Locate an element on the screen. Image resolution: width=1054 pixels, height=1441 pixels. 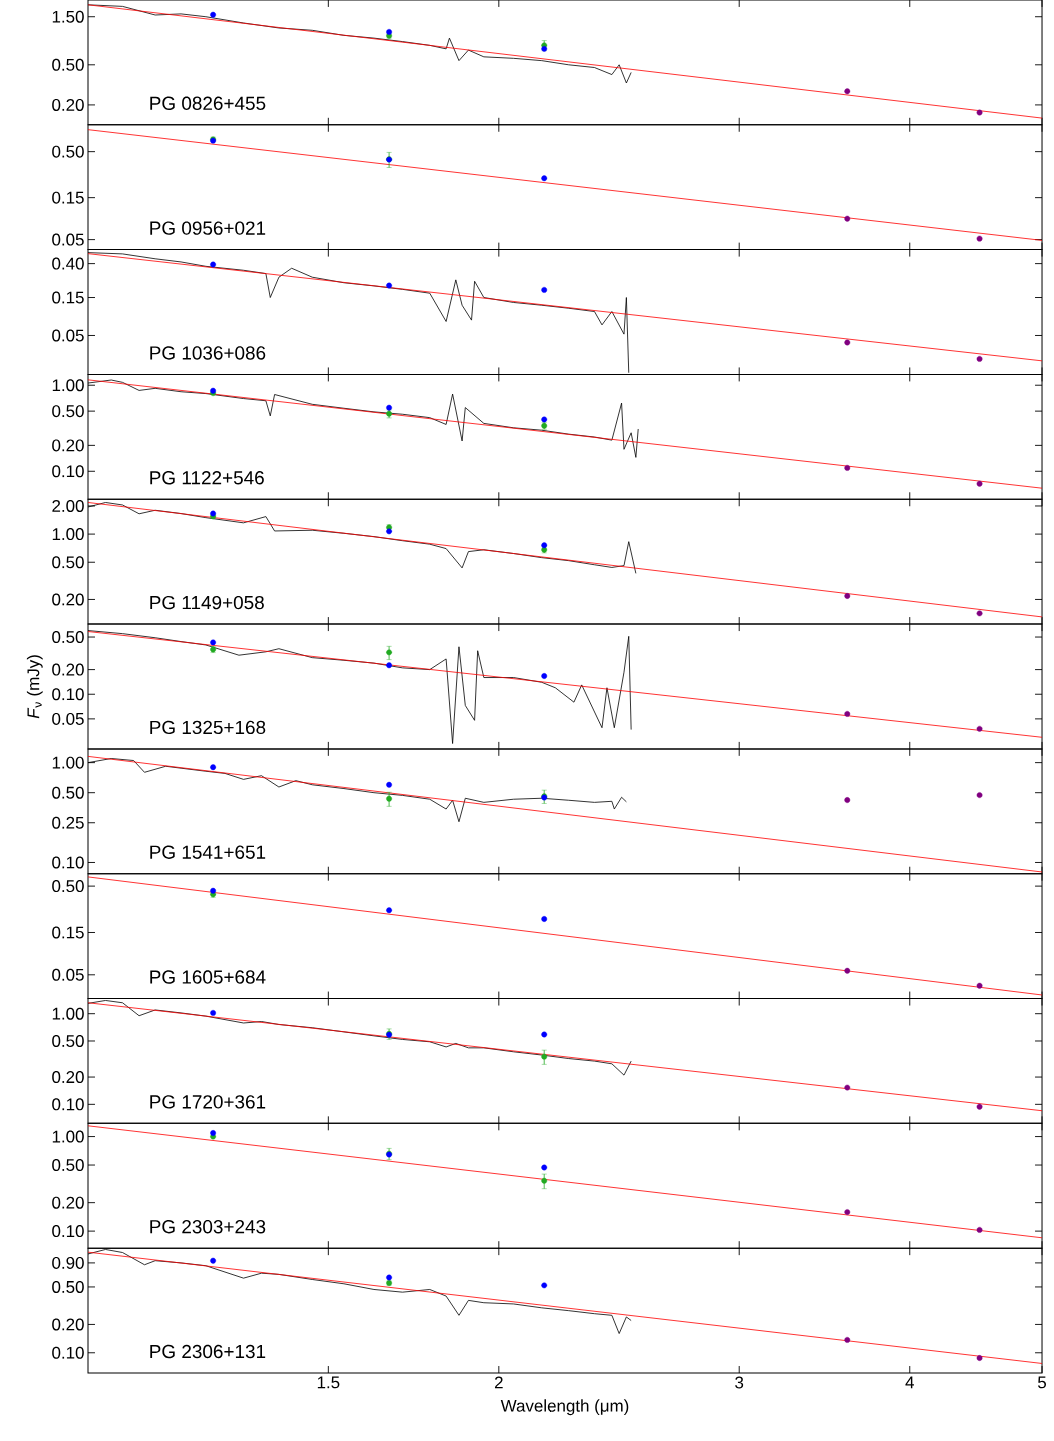
text: PG 0826+455 is located at coordinates (208, 103).